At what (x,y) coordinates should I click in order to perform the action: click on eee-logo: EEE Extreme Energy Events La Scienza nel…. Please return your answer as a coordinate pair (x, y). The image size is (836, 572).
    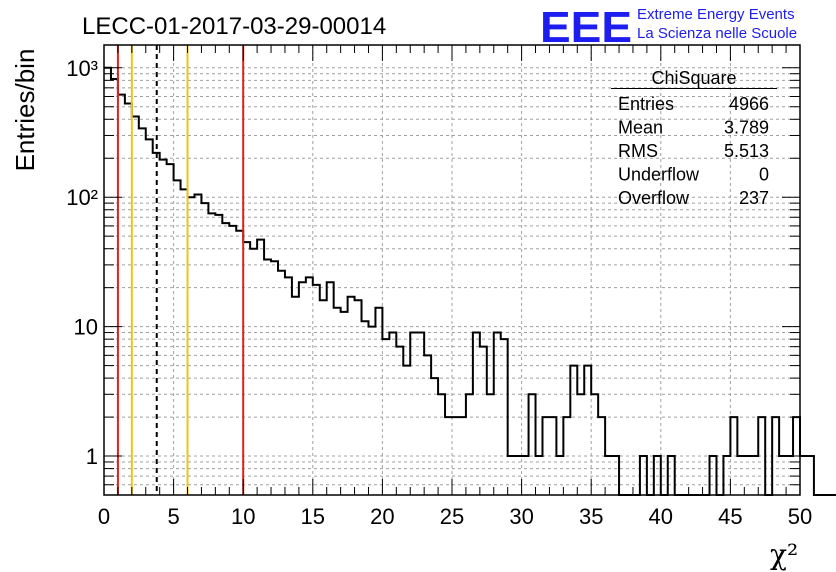
    Looking at the image, I should click on (668, 27).